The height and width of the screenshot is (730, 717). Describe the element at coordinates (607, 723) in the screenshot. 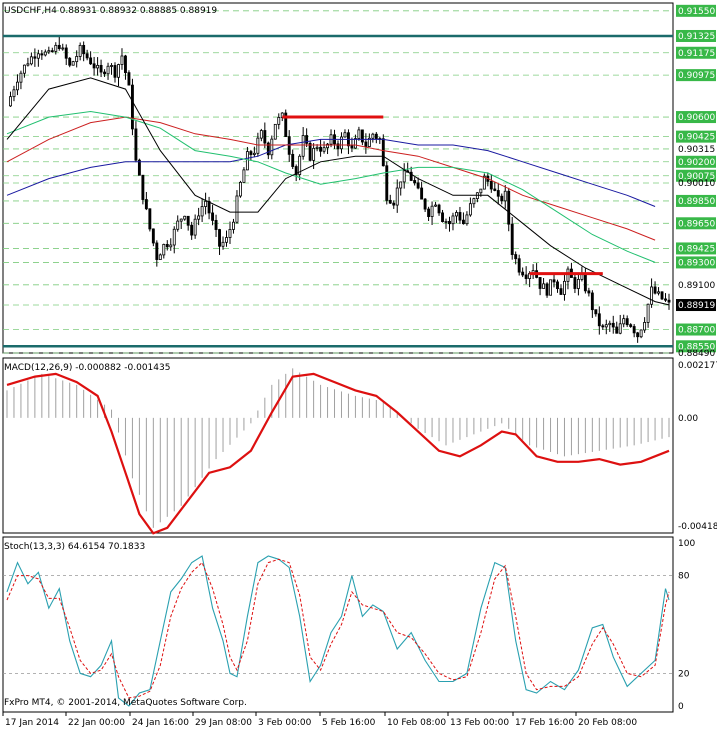

I see `time-label: 20 Feb 08:00` at that location.